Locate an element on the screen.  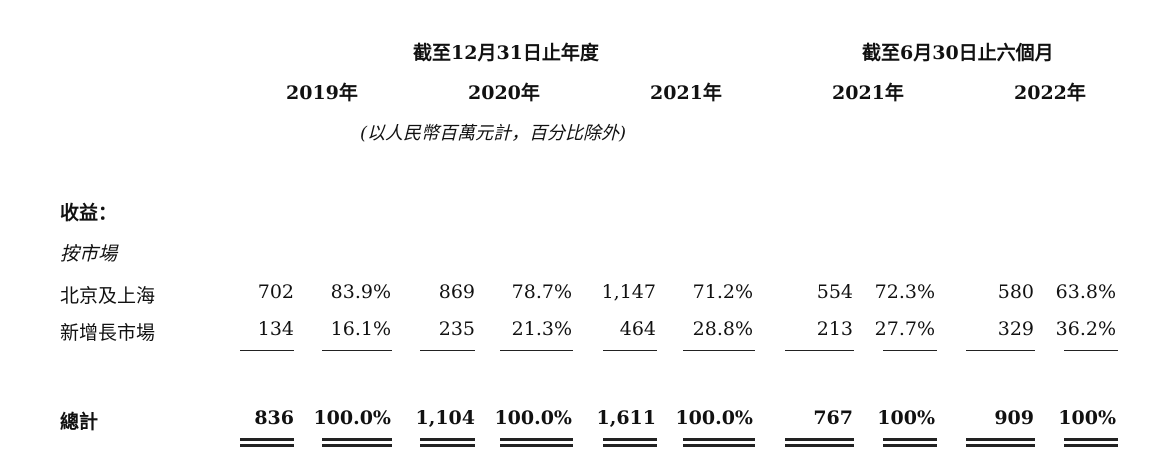
cell-value: 464 is located at coordinates (637, 329).